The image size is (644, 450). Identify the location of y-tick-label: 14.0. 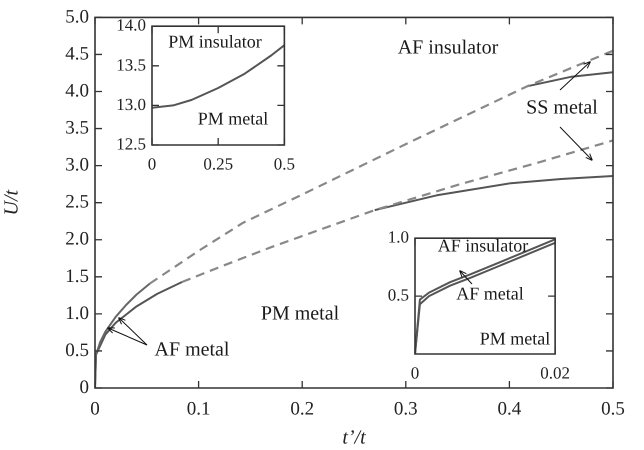
(131, 25).